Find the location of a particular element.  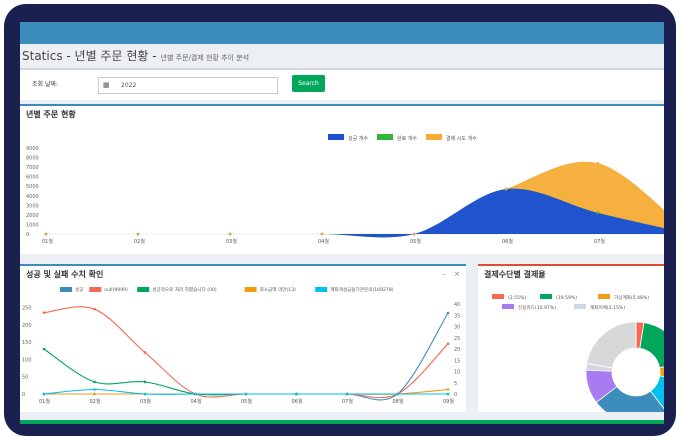

collapse-icon: – is located at coordinates (444, 274).